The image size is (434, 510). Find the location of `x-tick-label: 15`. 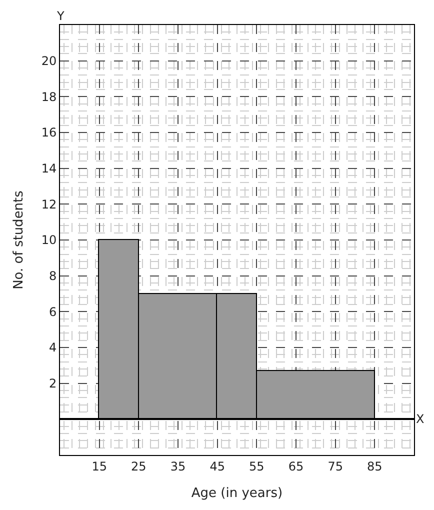

x-tick-label: 15 is located at coordinates (99, 466).